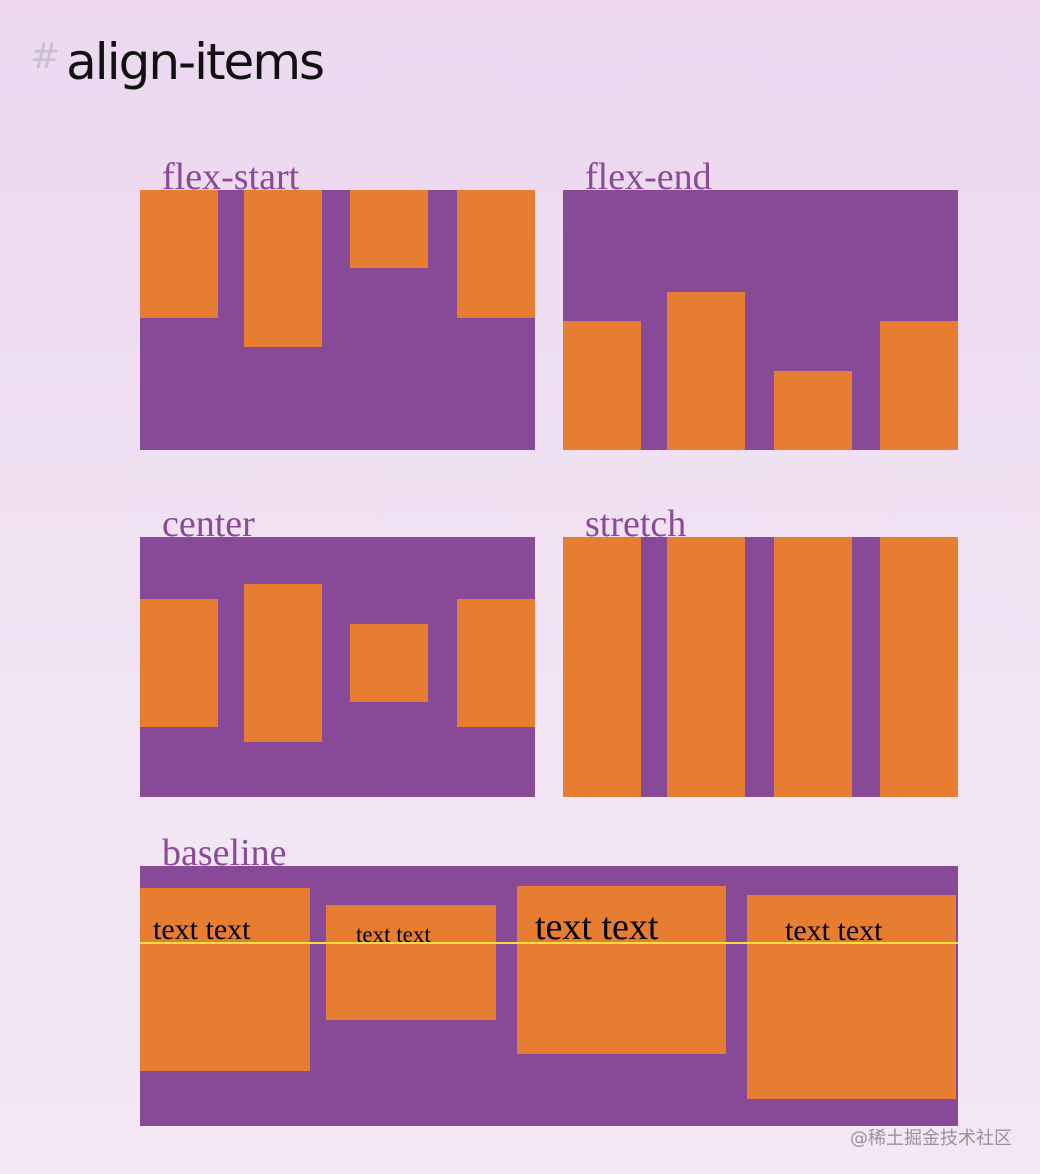 This screenshot has height=1174, width=1040. I want to click on section-heading: # align-items, so click(177, 65).